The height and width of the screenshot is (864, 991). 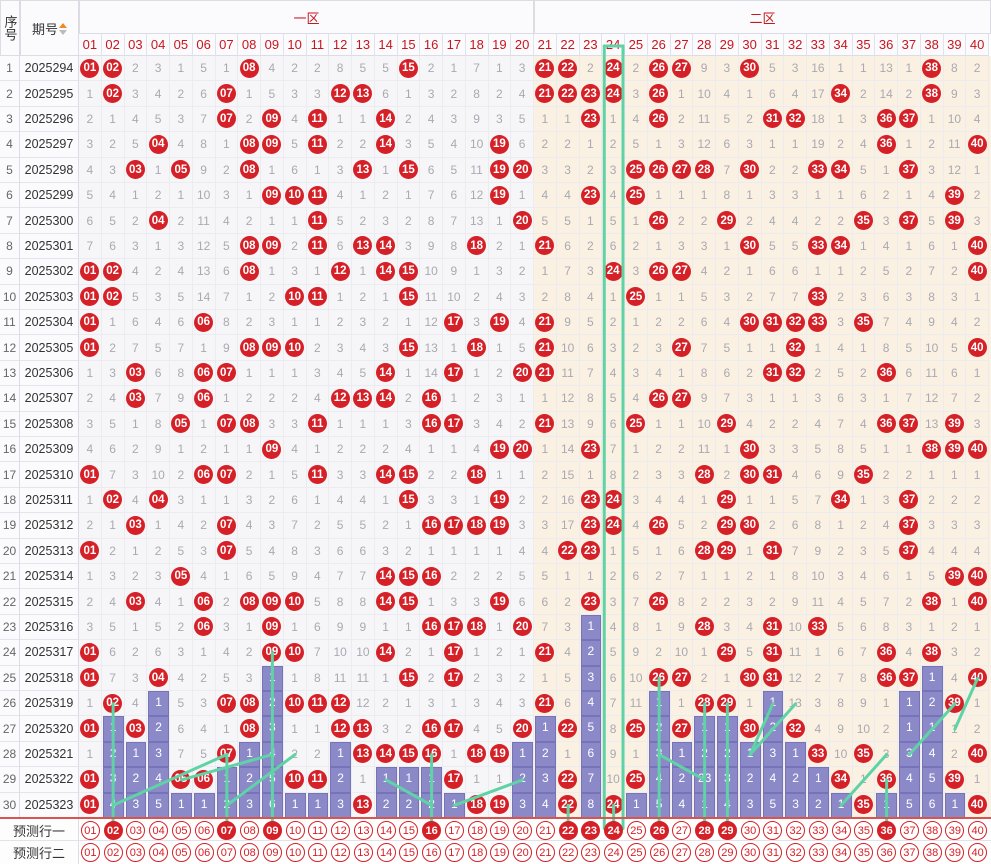 I want to click on prediction-row-1-number-circle: 24, so click(x=614, y=830).